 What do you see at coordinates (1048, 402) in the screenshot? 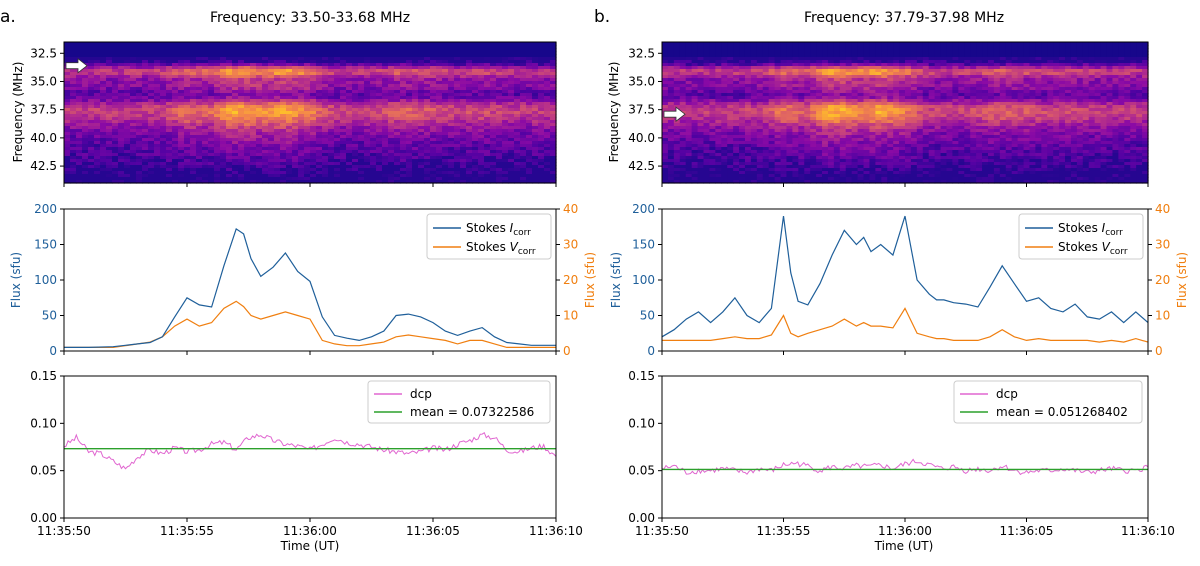
I see `dcp-legend: dcp mean = 0.051268402` at bounding box center [1048, 402].